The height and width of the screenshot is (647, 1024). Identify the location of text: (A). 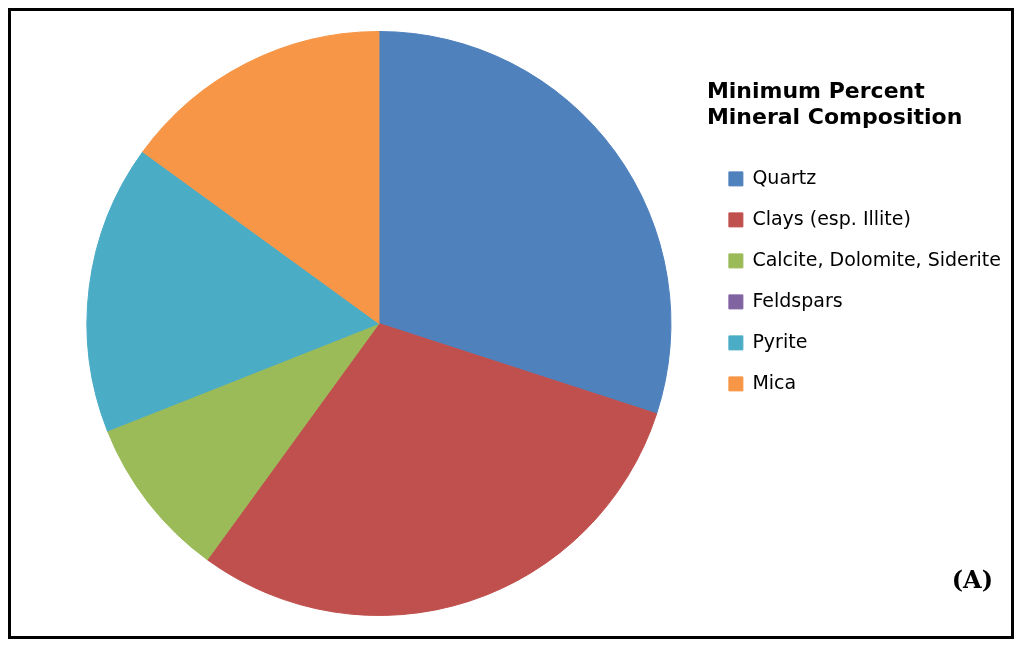
(972, 579).